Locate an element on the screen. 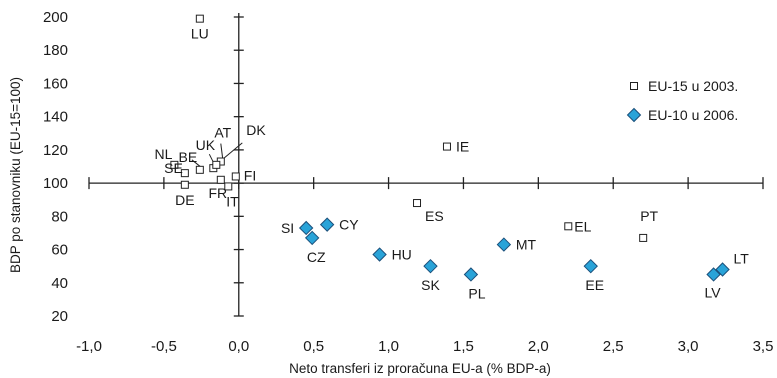 The height and width of the screenshot is (378, 777). point-cy is located at coordinates (327, 224).